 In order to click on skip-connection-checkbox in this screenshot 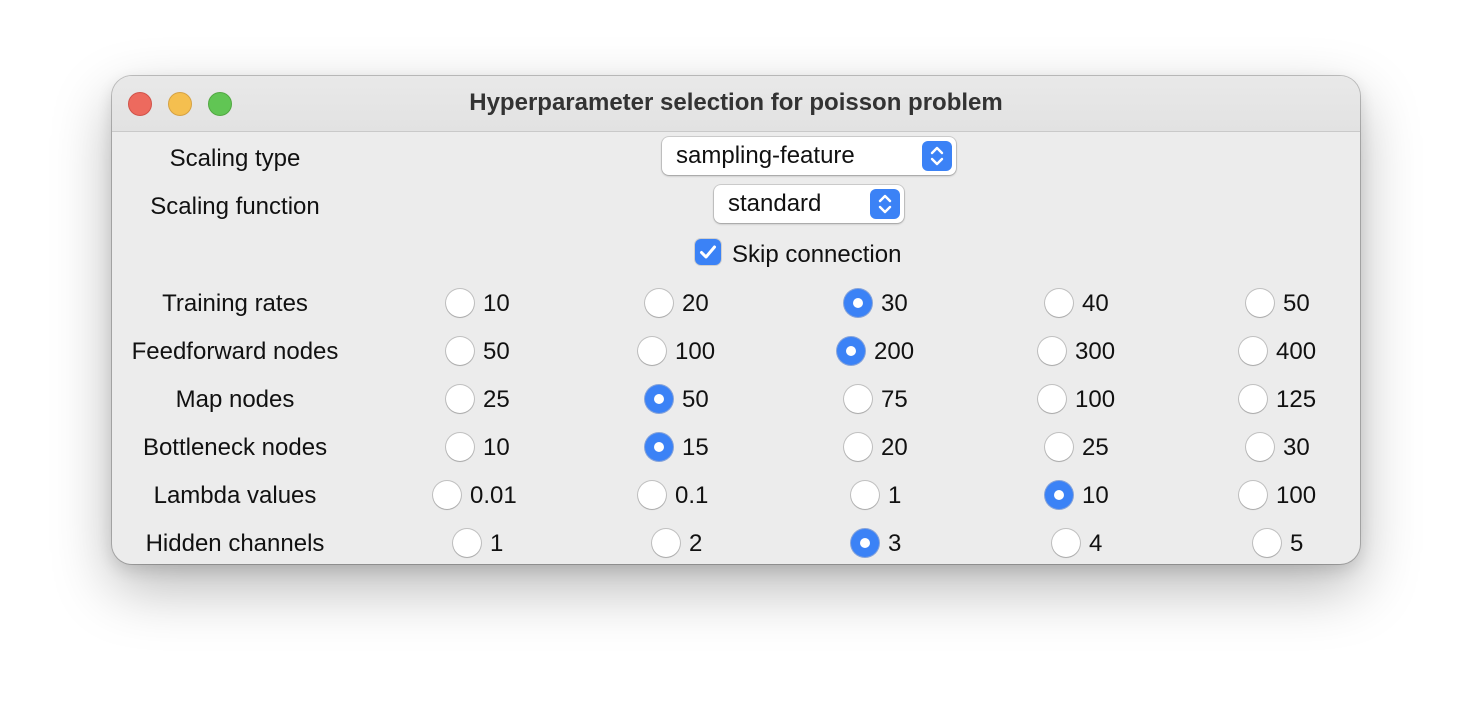, I will do `click(708, 252)`.